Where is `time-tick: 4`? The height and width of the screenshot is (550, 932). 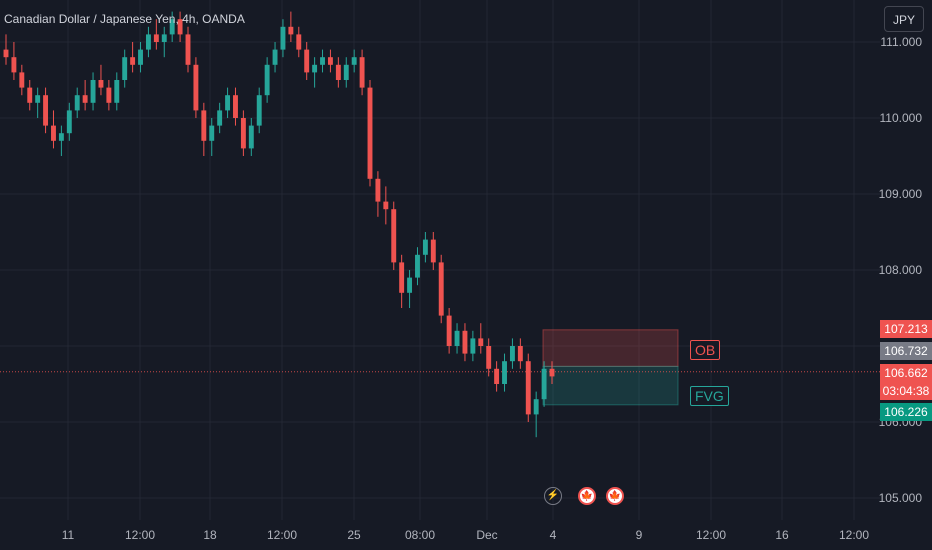 time-tick: 4 is located at coordinates (553, 535).